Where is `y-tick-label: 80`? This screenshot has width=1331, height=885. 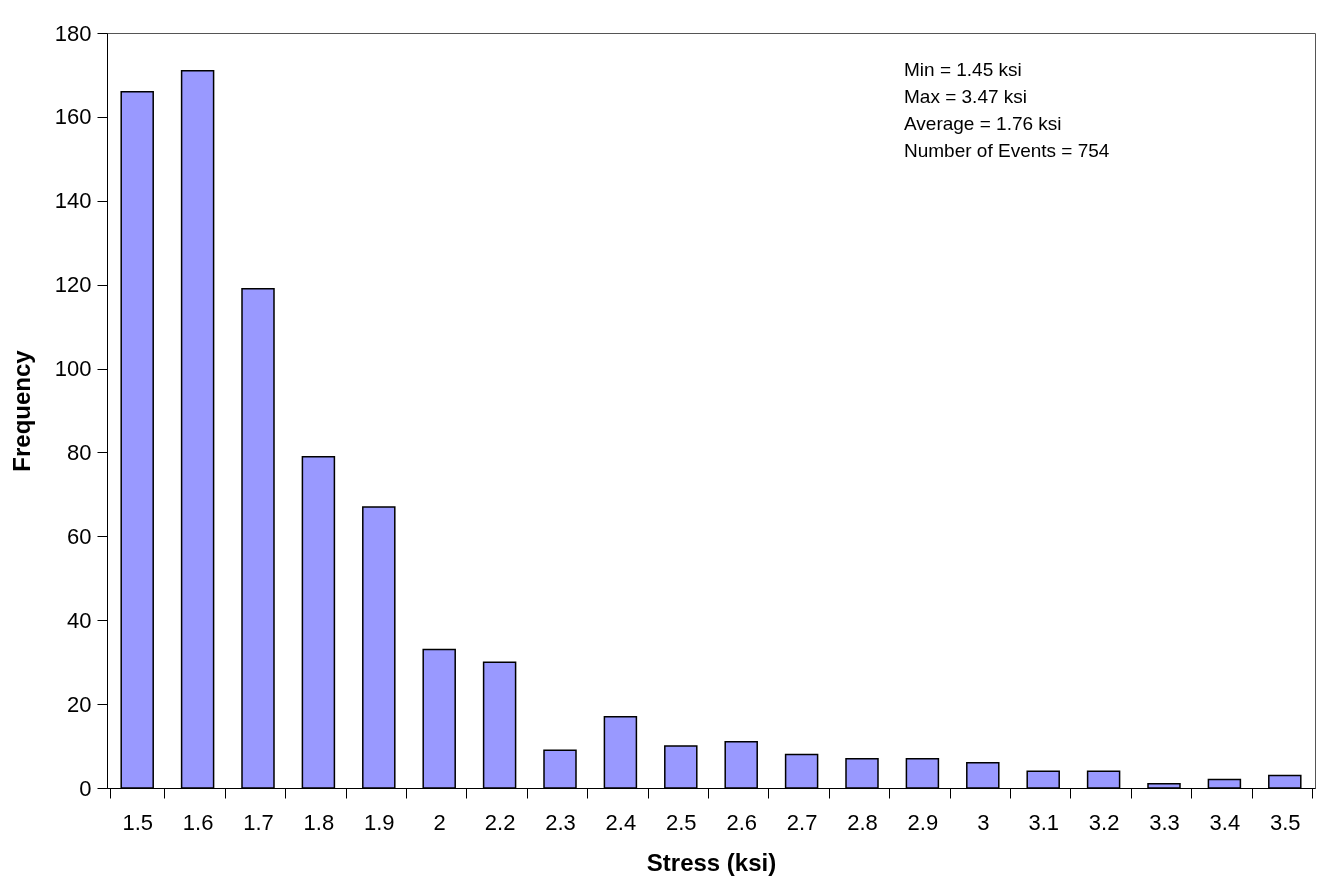
y-tick-label: 80 is located at coordinates (79, 452).